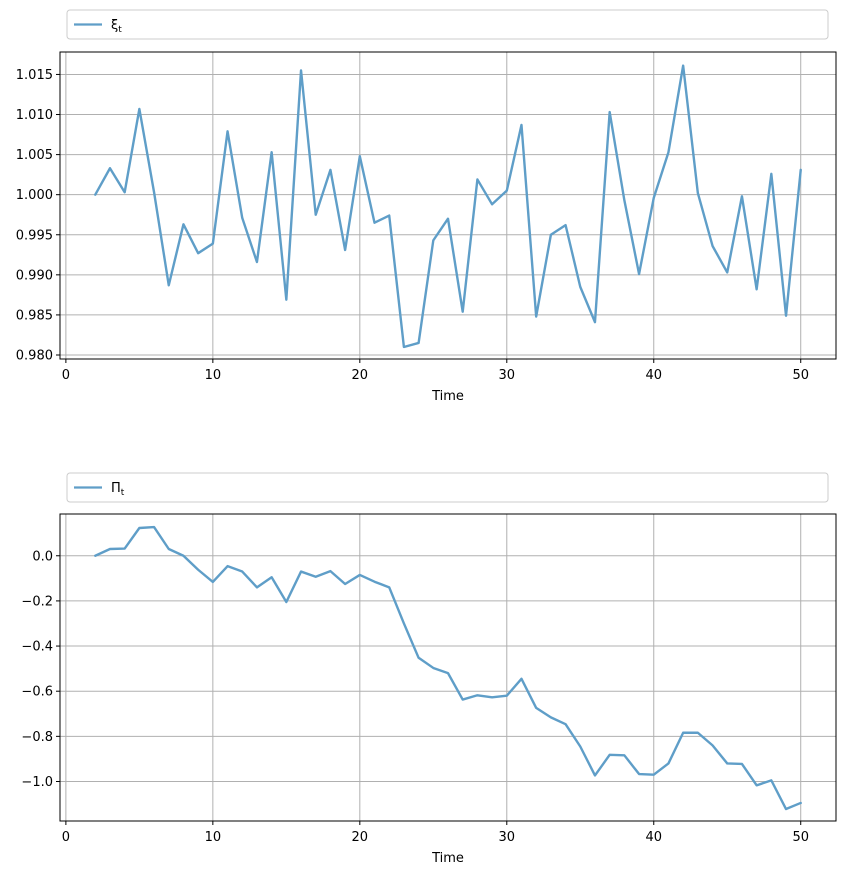 This screenshot has height=875, width=844. I want to click on xi-x-tick-label: 30, so click(507, 375).